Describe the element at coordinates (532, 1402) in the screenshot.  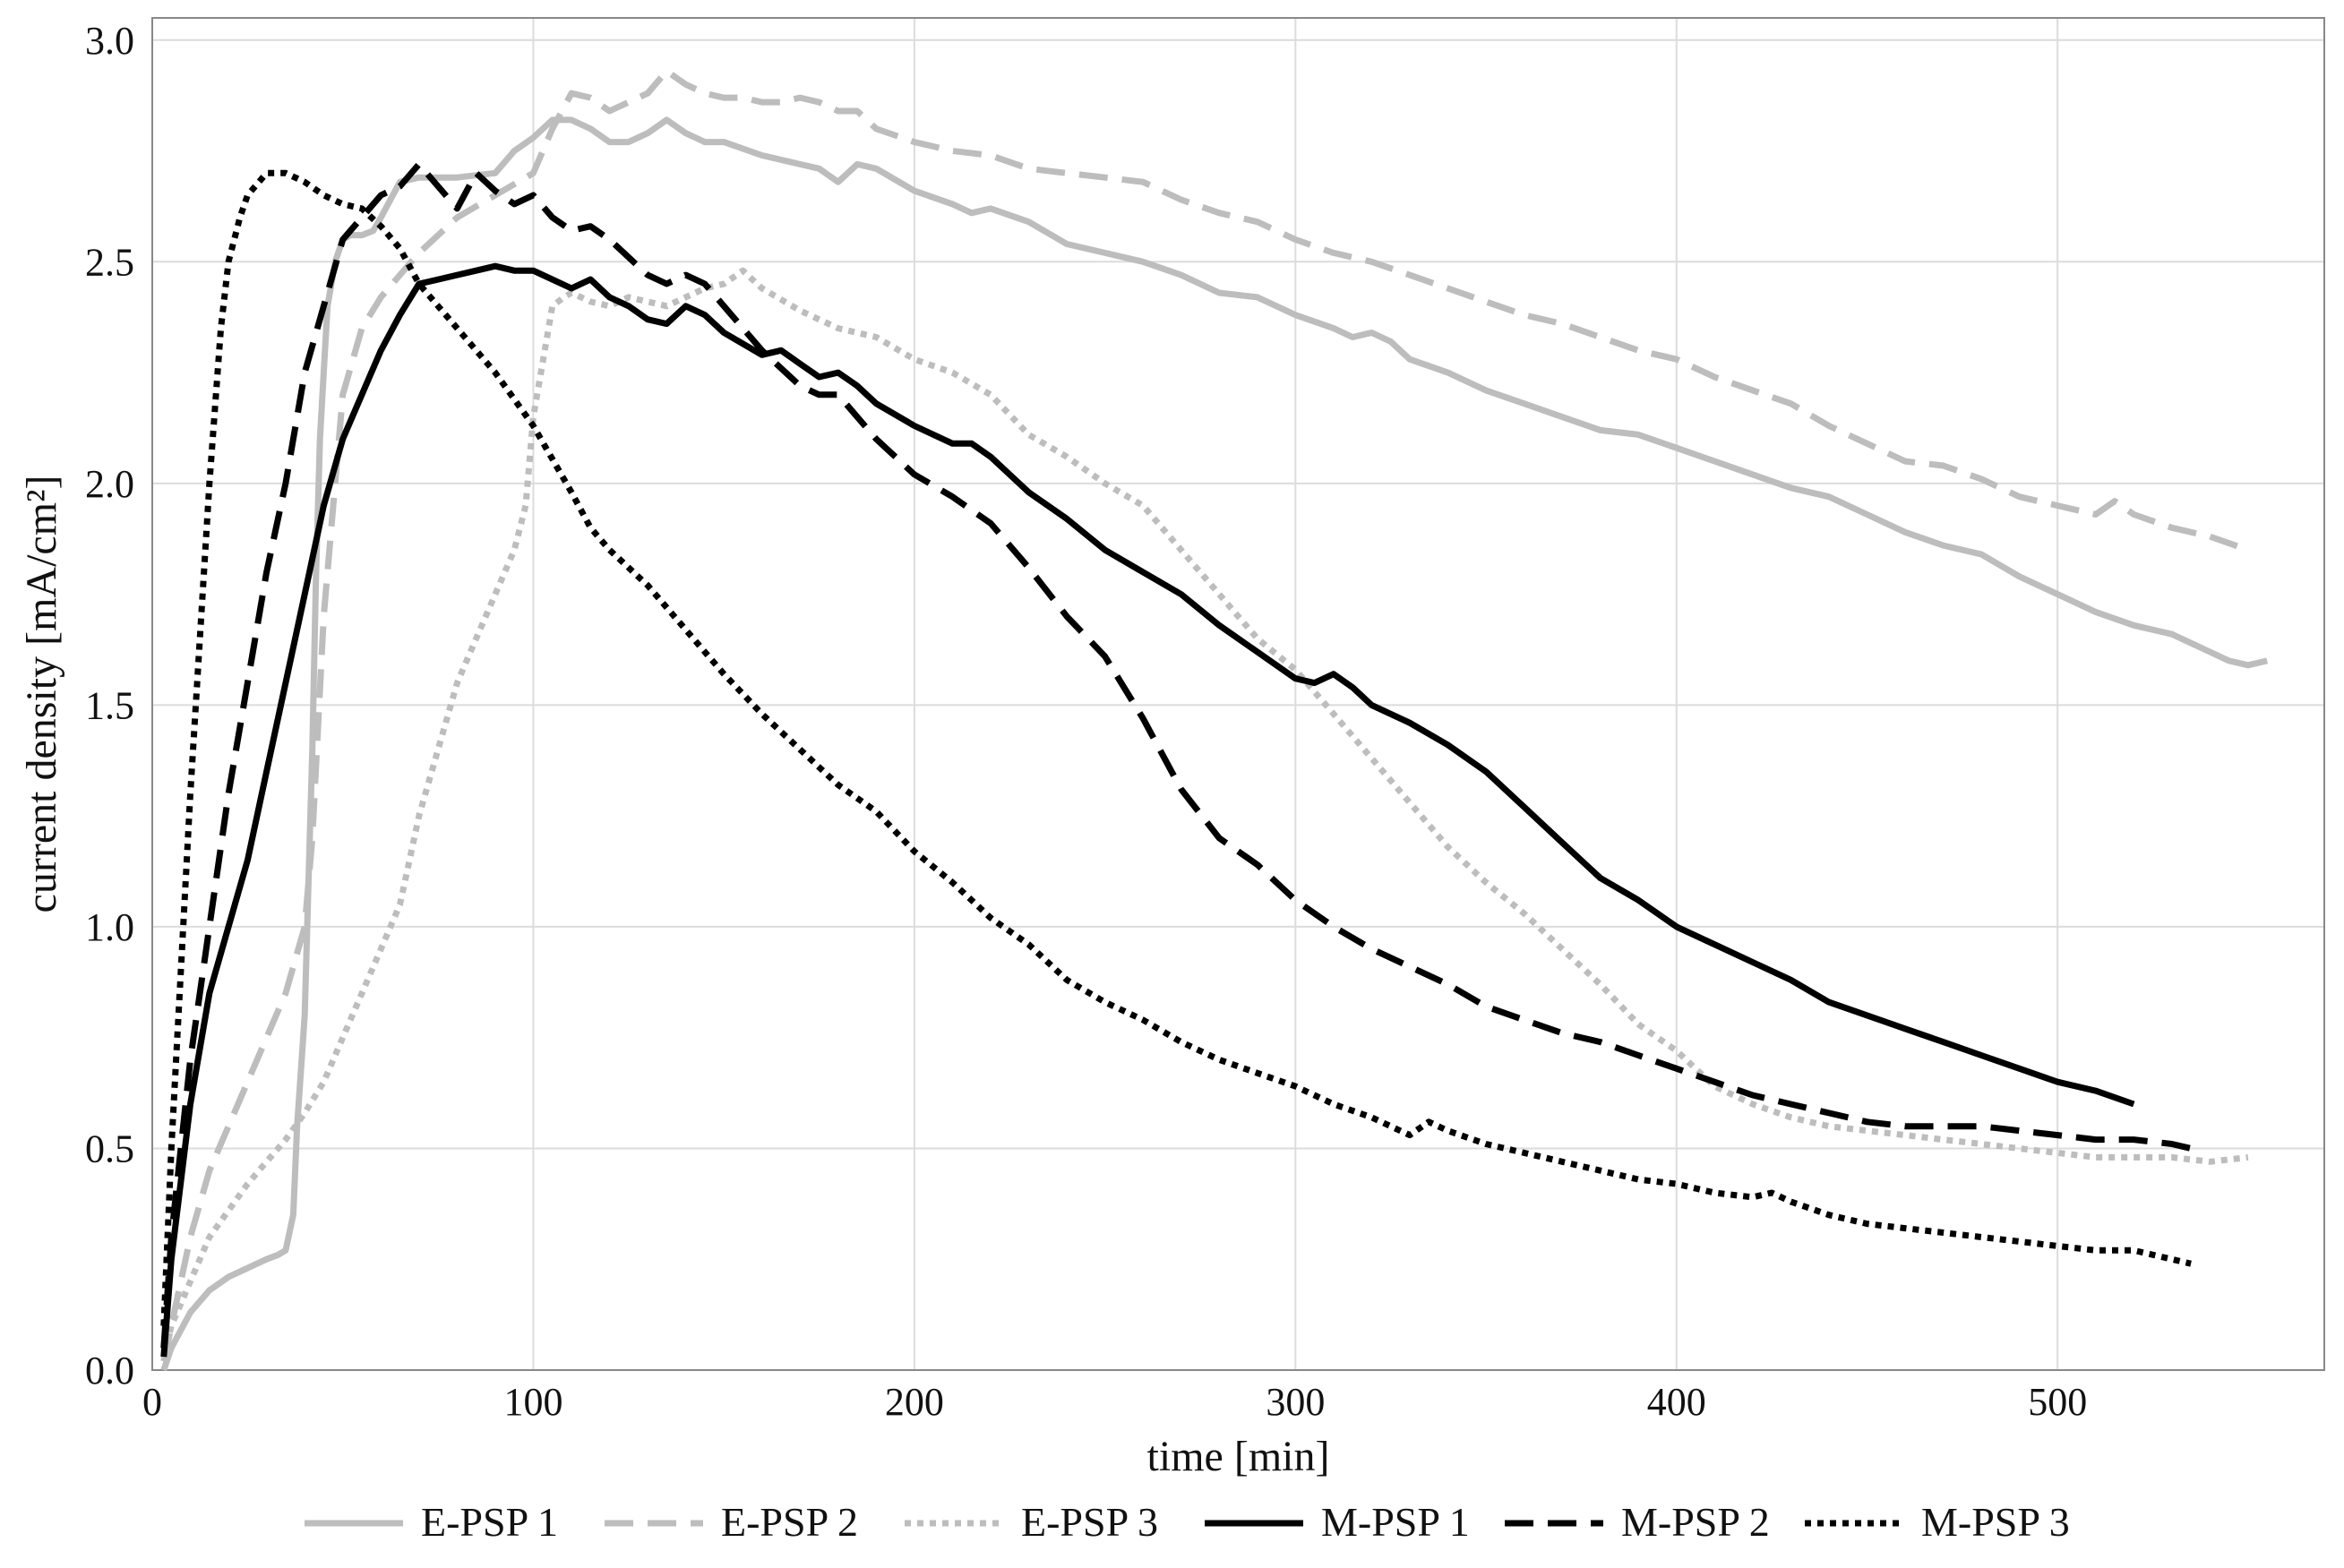
I see `x-tick-label: 100` at that location.